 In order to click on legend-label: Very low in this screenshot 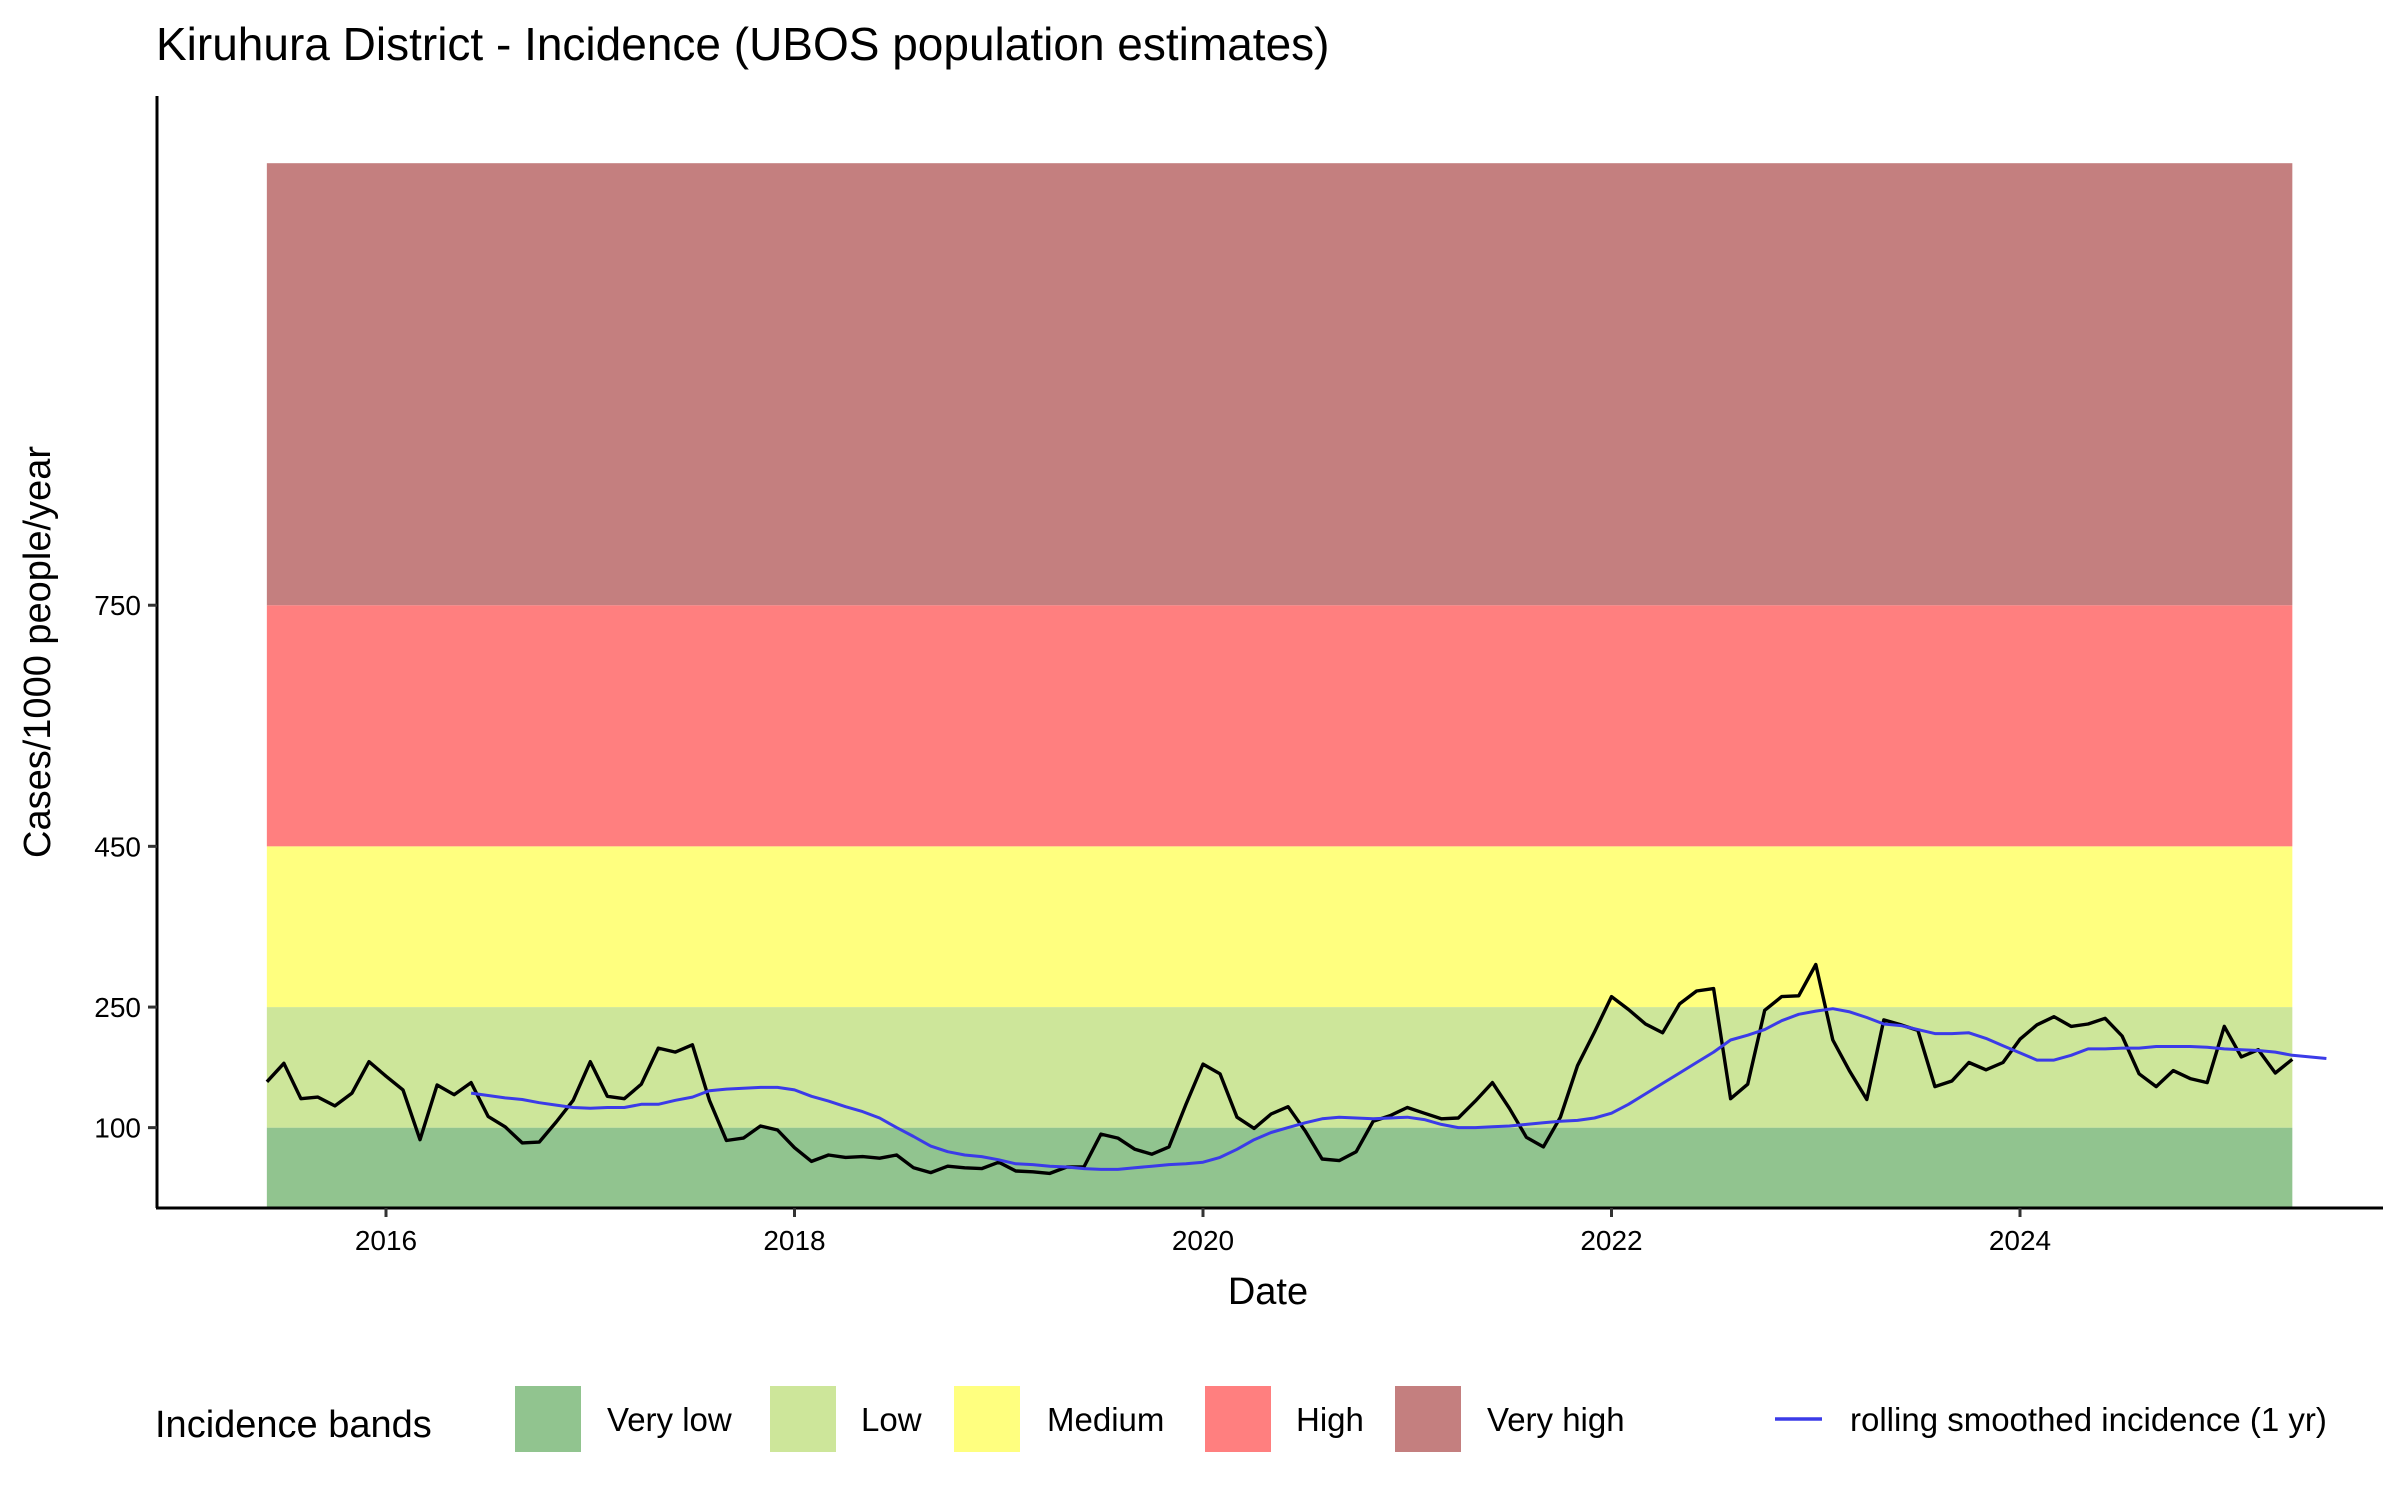, I will do `click(669, 1419)`.